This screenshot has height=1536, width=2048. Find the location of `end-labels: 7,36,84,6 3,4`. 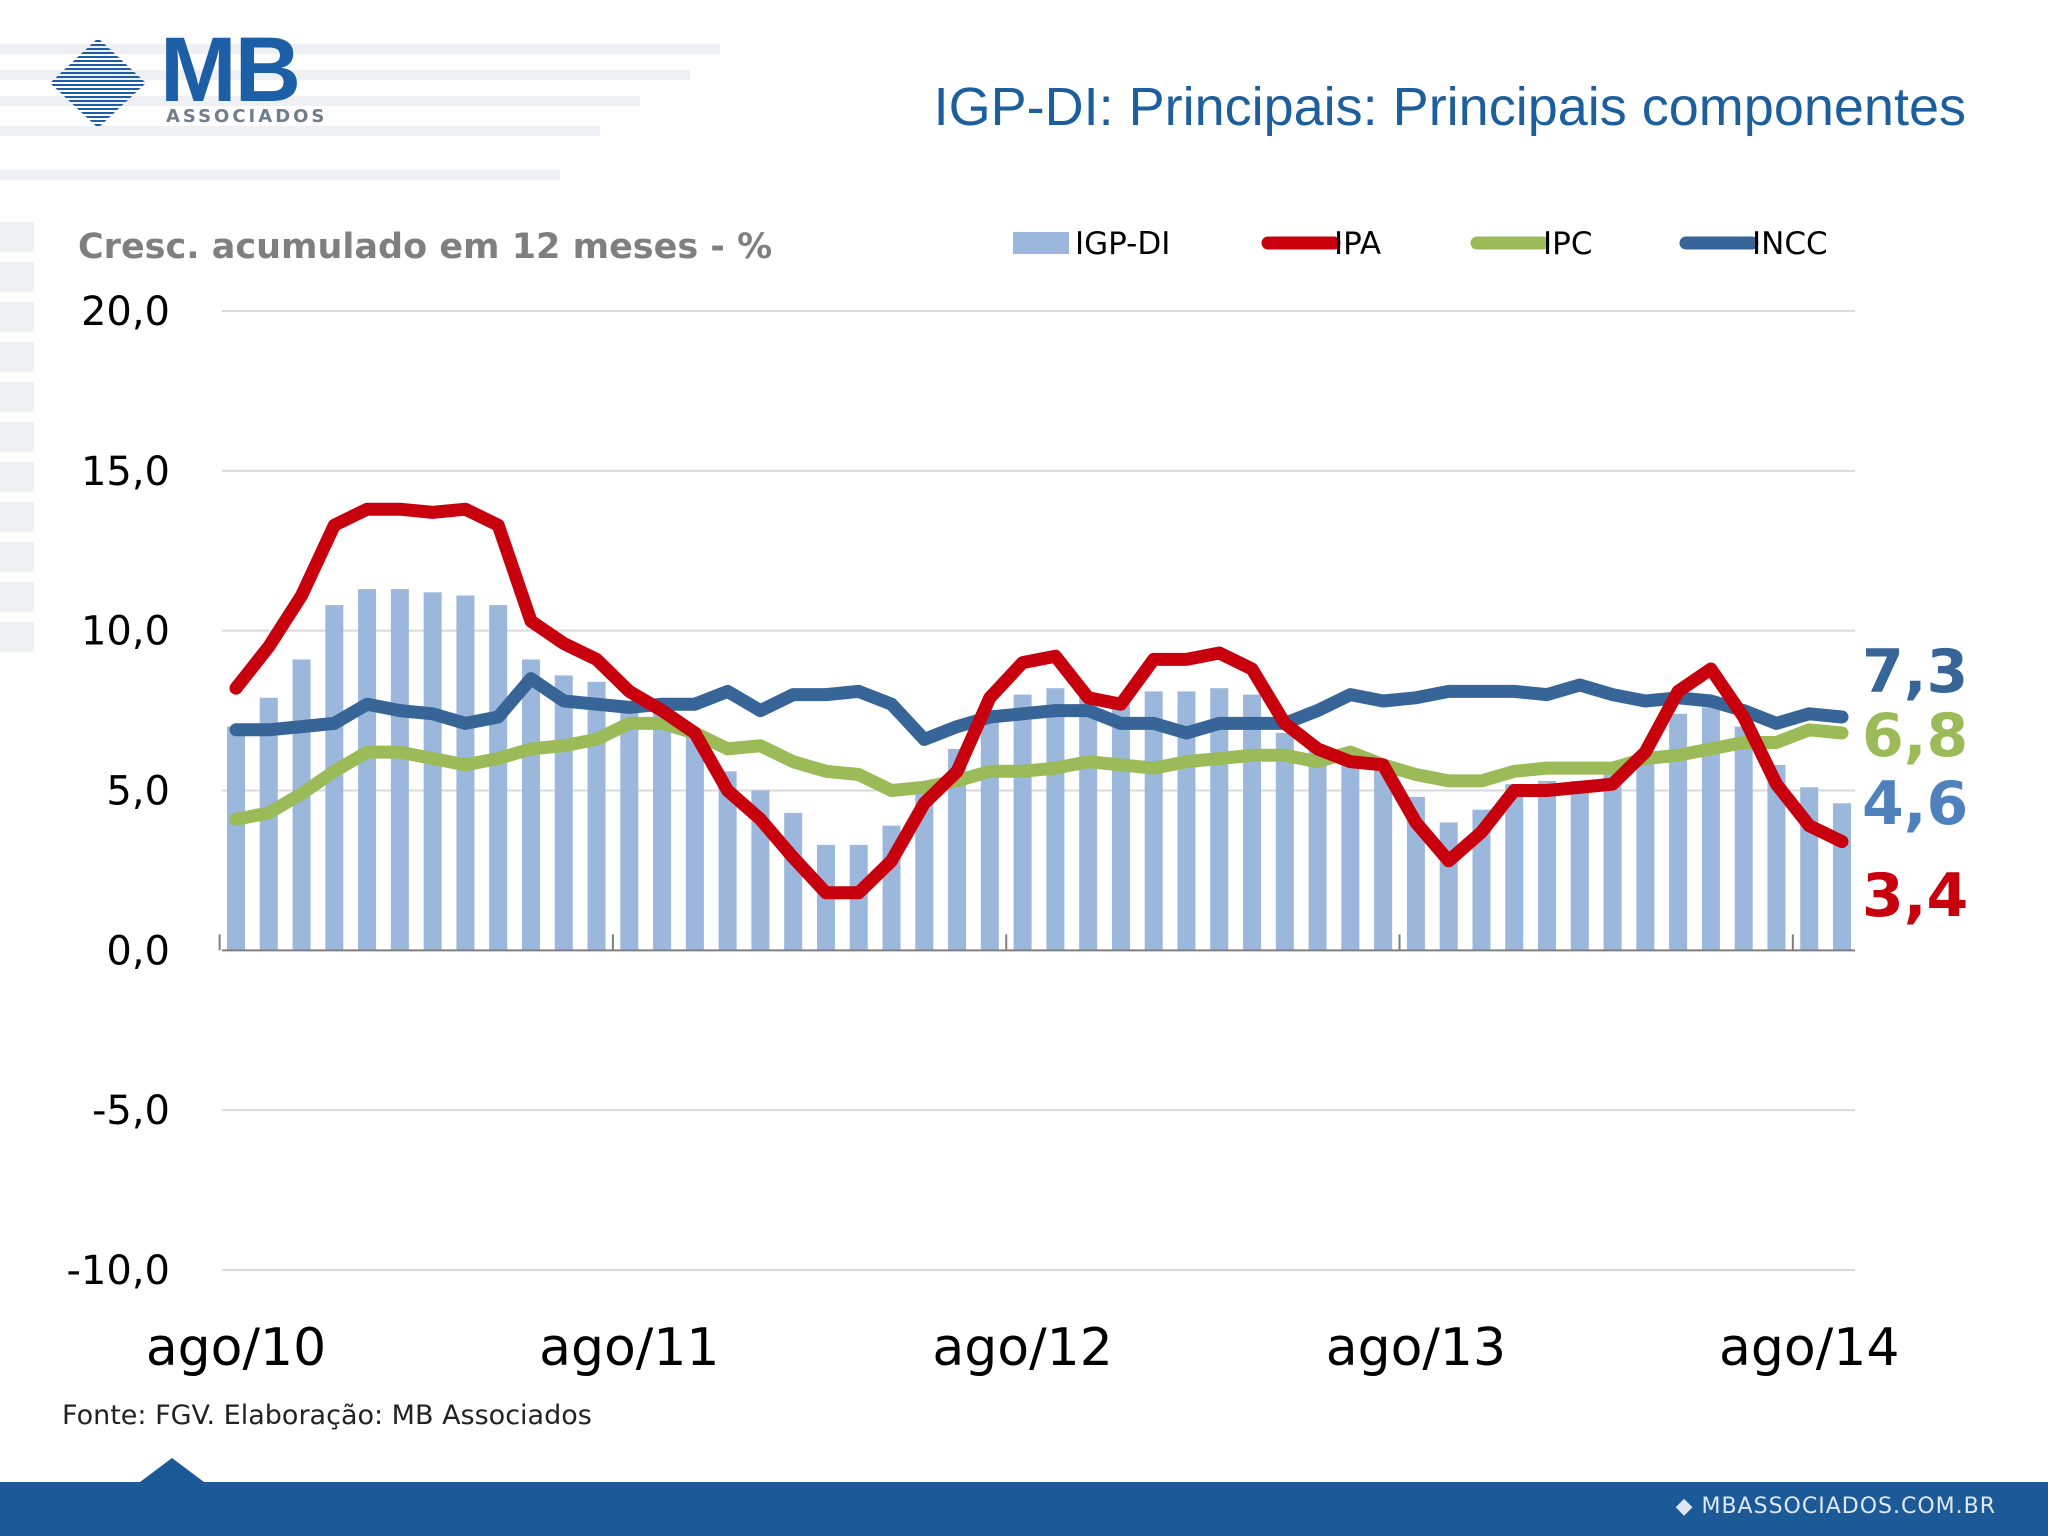

end-labels: 7,36,84,6 3,4 is located at coordinates (1915, 784).